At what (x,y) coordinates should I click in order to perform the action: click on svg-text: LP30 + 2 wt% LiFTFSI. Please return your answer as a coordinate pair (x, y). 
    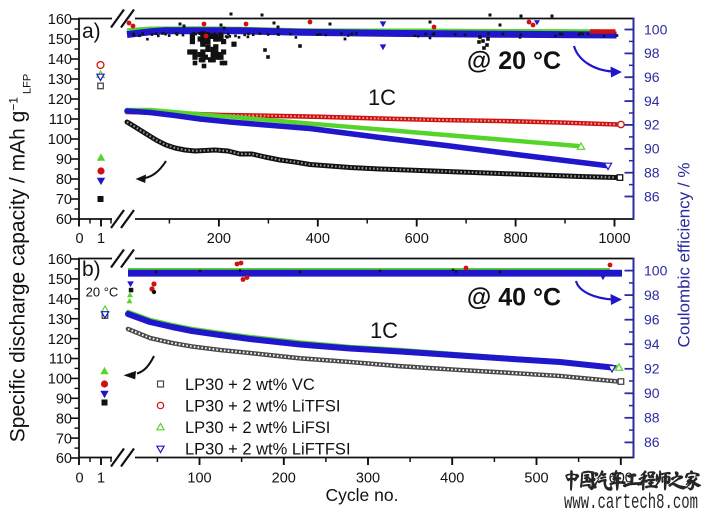
    Looking at the image, I should click on (268, 450).